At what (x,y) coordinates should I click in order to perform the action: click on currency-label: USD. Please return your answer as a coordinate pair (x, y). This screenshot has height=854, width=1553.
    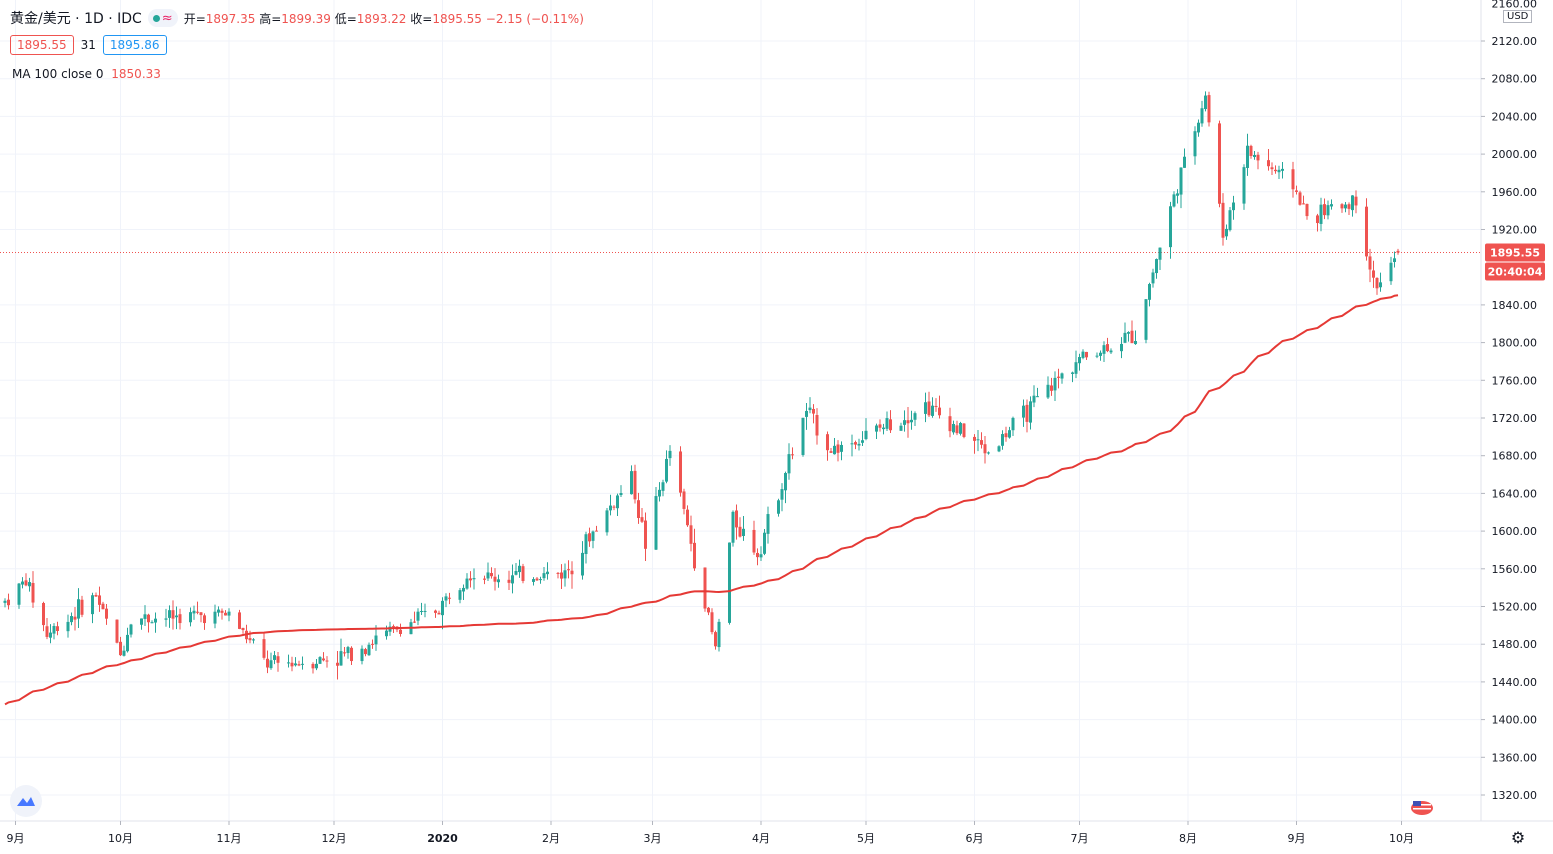
    Looking at the image, I should click on (1518, 16).